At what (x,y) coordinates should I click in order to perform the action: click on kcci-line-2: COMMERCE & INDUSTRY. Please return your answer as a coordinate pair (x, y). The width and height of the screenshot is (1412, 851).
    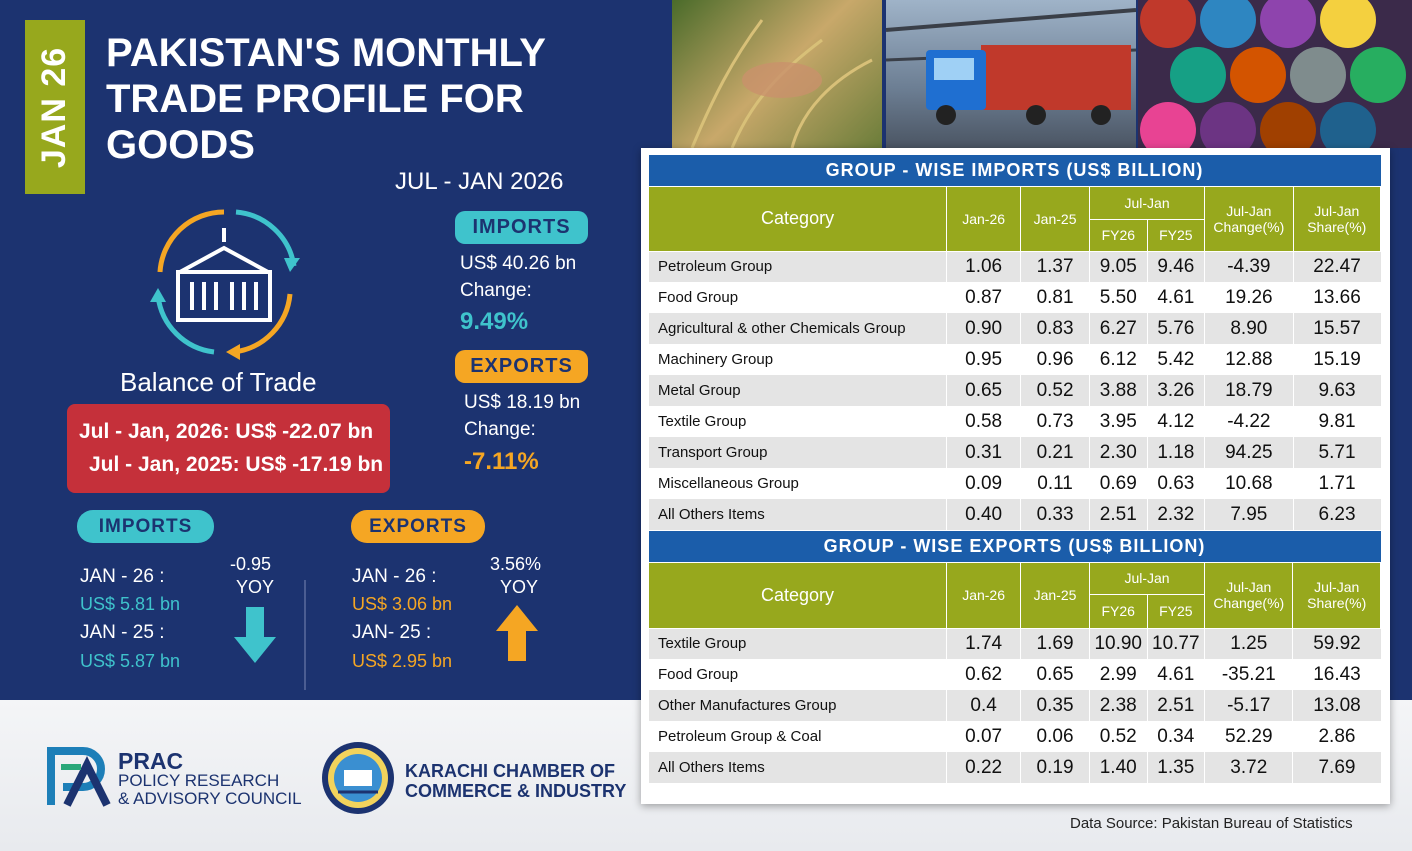
    Looking at the image, I should click on (516, 791).